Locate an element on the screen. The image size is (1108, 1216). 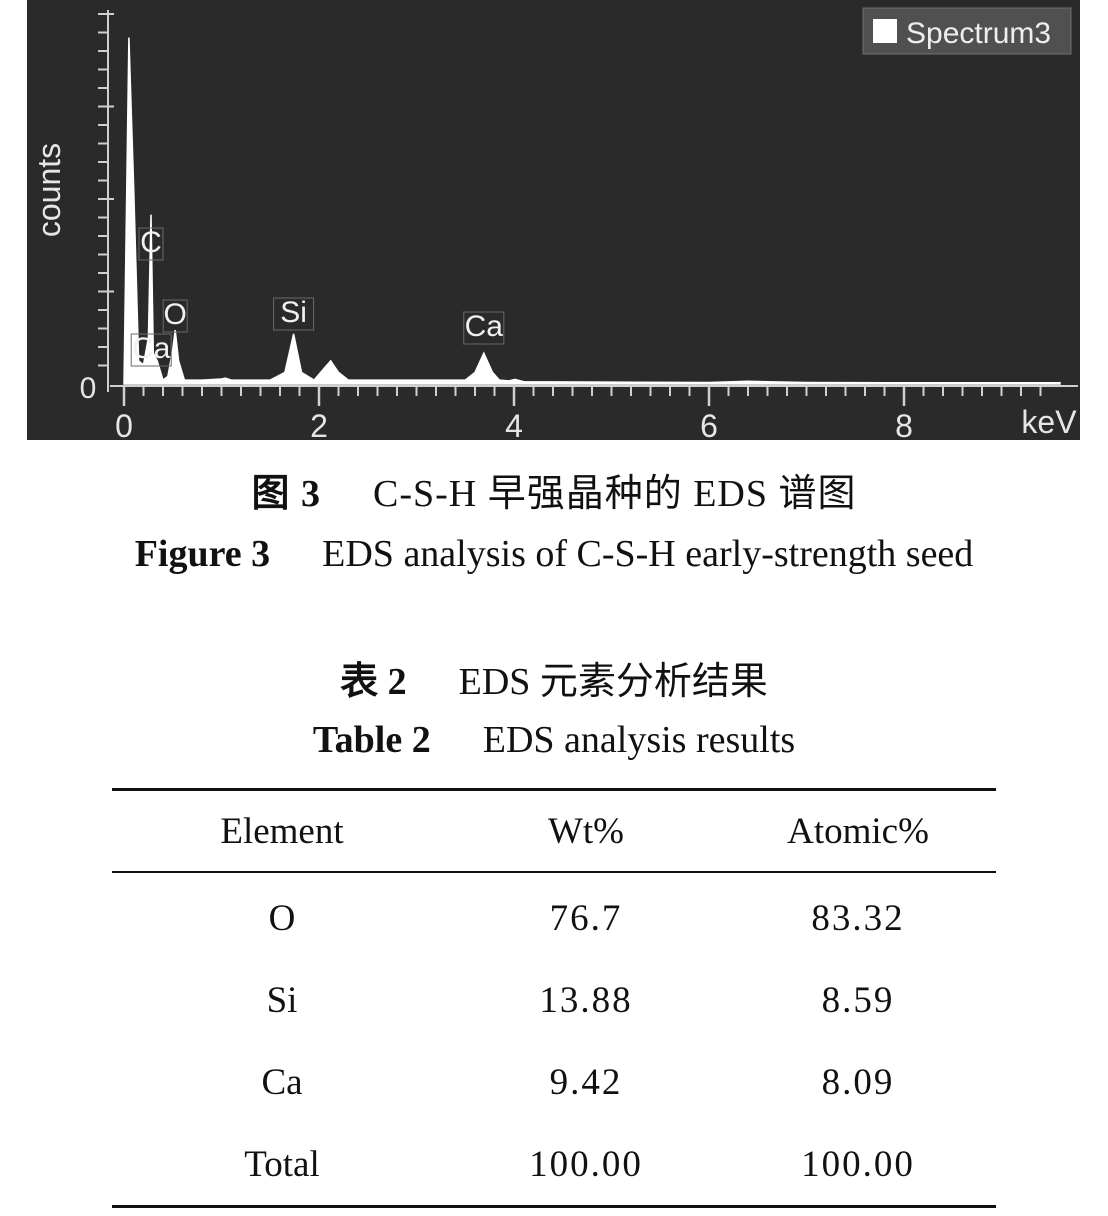
cell-wt-percent: 76.7 is located at coordinates (586, 918).